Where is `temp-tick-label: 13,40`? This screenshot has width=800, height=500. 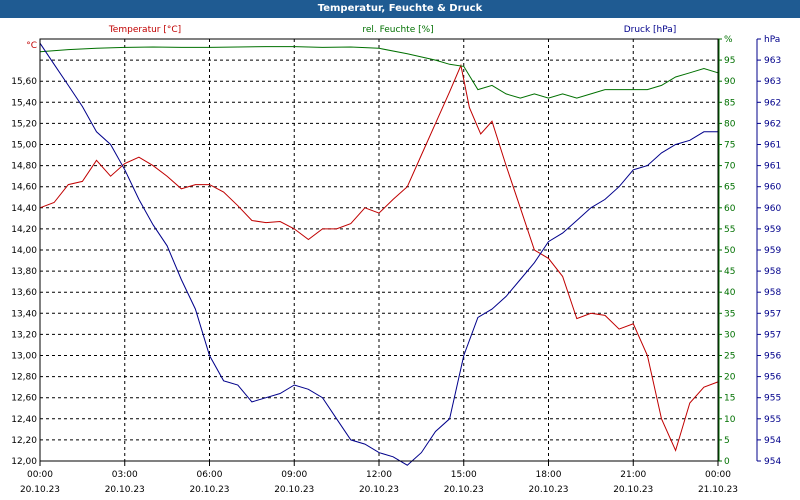 temp-tick-label: 13,40 is located at coordinates (24, 314).